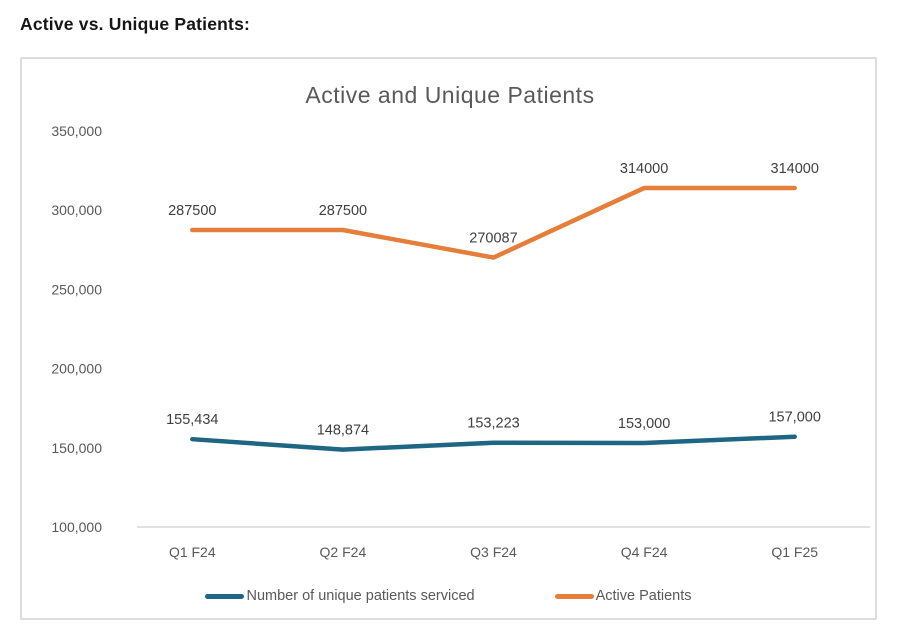 This screenshot has height=631, width=897. What do you see at coordinates (493, 239) in the screenshot?
I see `data-point-label: 270087` at bounding box center [493, 239].